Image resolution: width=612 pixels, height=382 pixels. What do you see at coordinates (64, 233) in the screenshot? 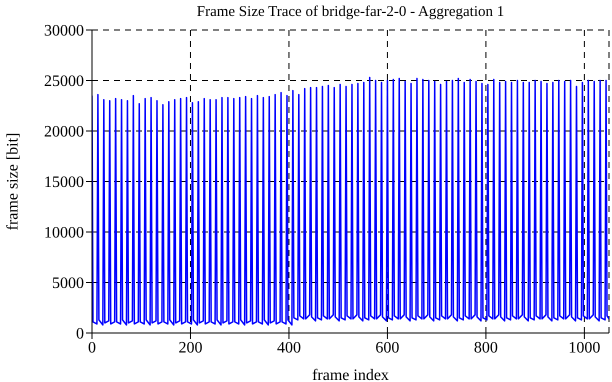
I see `y-tick-label: 10000` at bounding box center [64, 233].